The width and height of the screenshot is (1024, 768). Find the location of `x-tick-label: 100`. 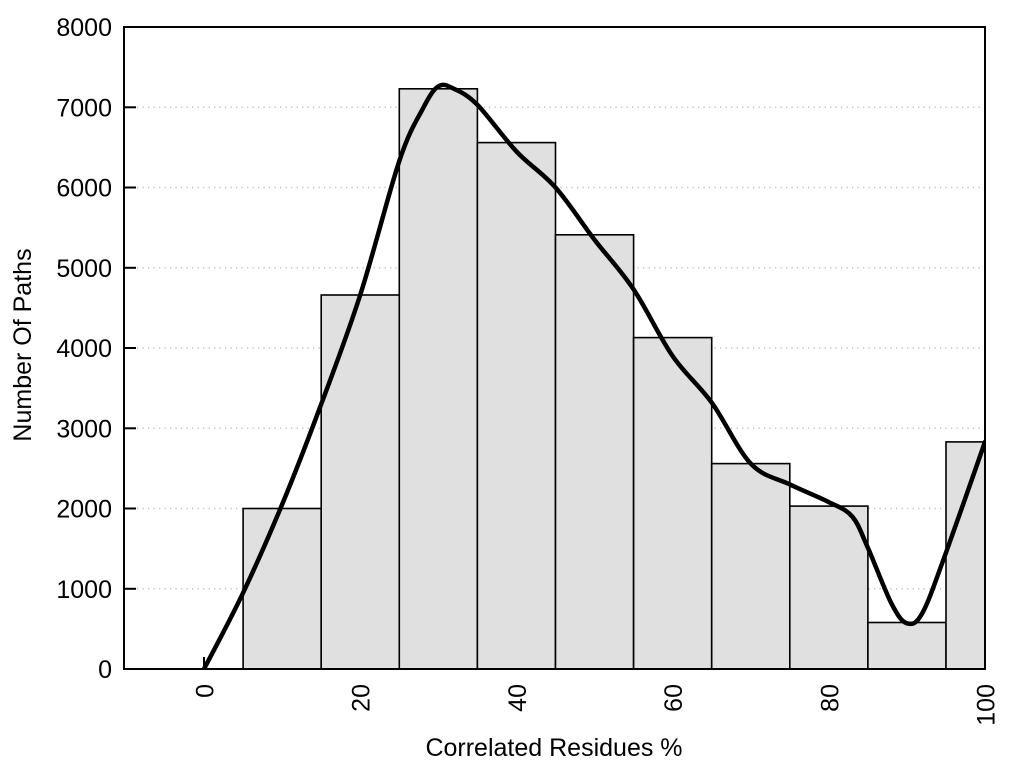

x-tick-label: 100 is located at coordinates (987, 705).